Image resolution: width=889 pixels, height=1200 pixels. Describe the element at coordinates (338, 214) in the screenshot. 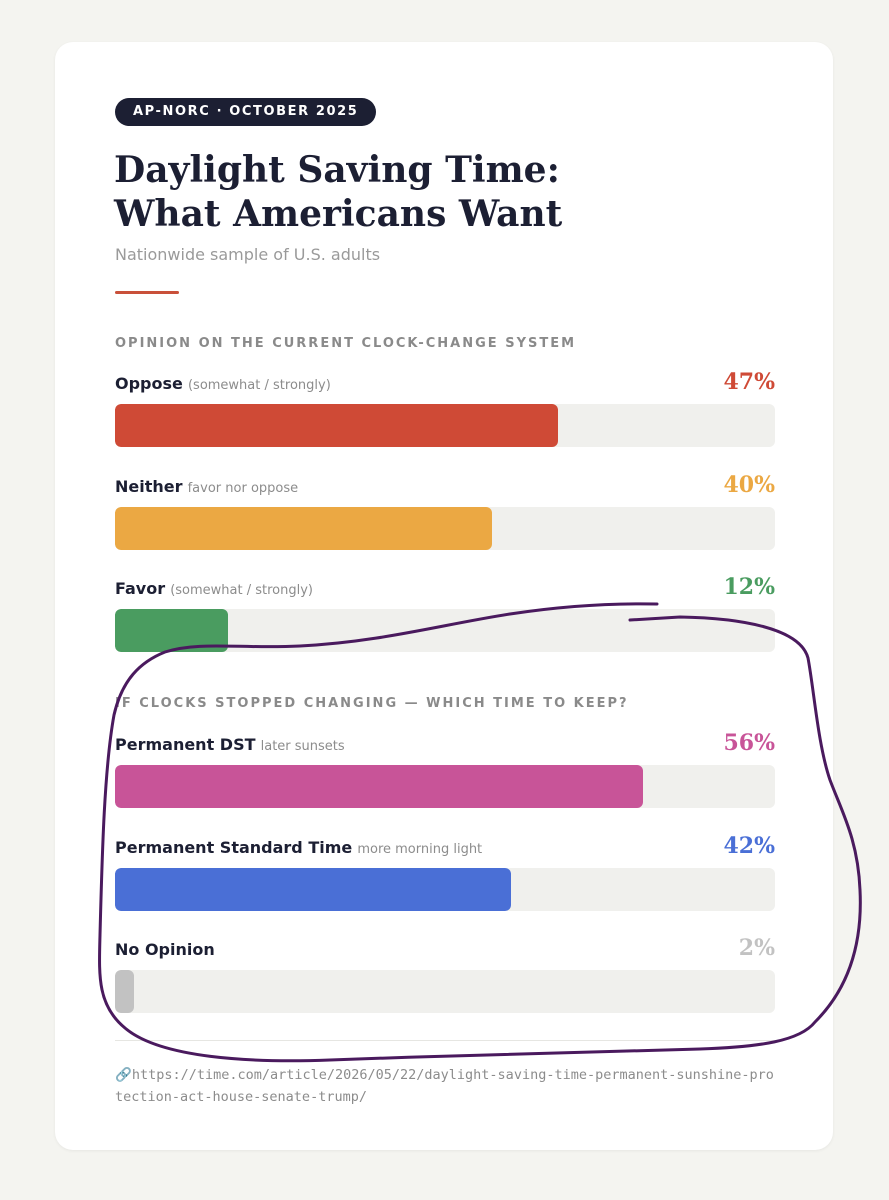

I see `title-line-2: What Americans Want` at that location.